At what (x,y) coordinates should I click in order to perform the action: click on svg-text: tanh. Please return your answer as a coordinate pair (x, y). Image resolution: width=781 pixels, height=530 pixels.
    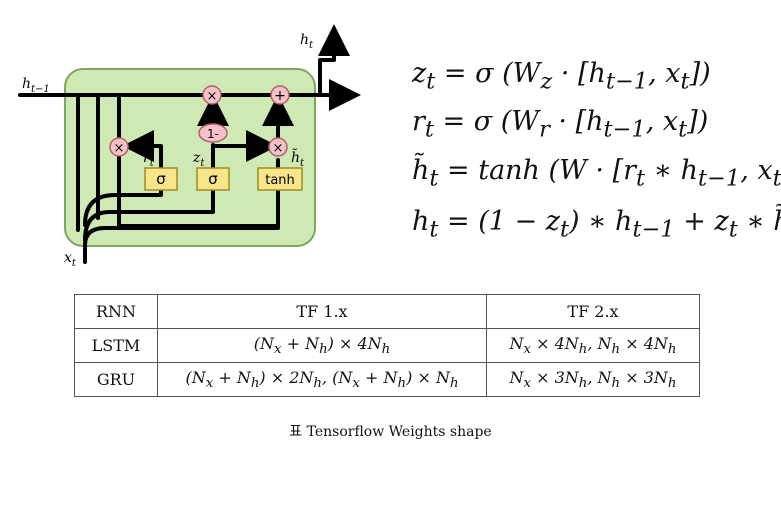
    Looking at the image, I should click on (280, 180).